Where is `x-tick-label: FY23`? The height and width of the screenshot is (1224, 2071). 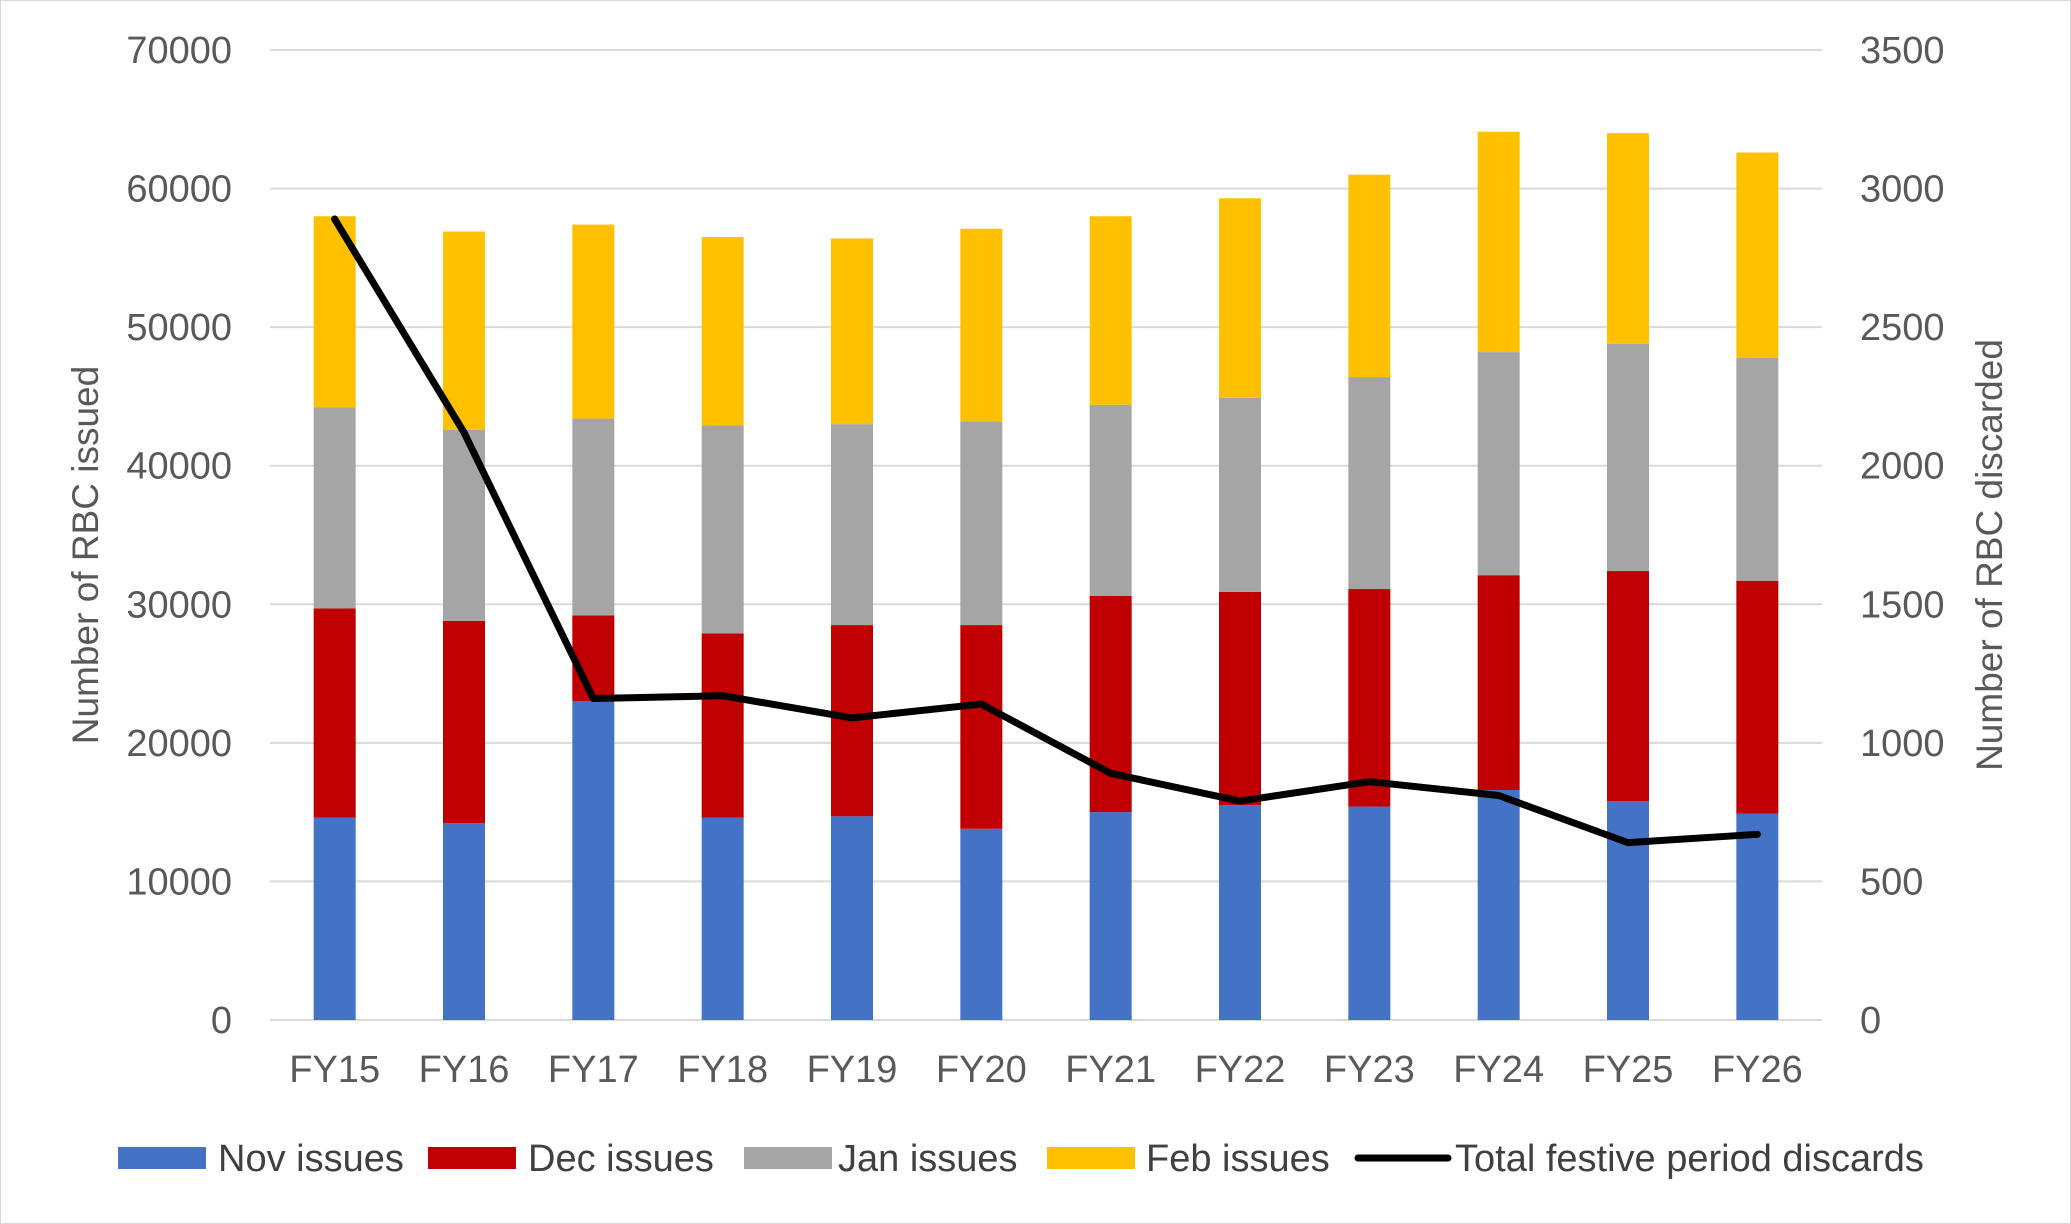
x-tick-label: FY23 is located at coordinates (1369, 1070).